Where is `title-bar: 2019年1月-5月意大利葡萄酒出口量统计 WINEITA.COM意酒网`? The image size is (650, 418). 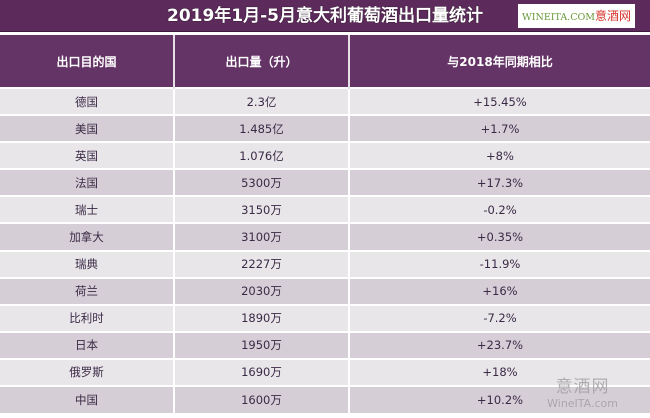 title-bar: 2019年1月-5月意大利葡萄酒出口量统计 WINEITA.COM意酒网 is located at coordinates (325, 16).